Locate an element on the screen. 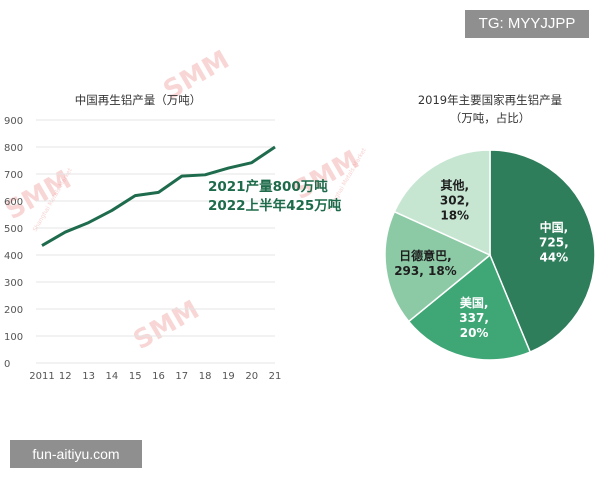 Image resolution: width=600 pixels, height=480 pixels. pie-chart-subtitle: （万吨，占比） is located at coordinates (490, 118).